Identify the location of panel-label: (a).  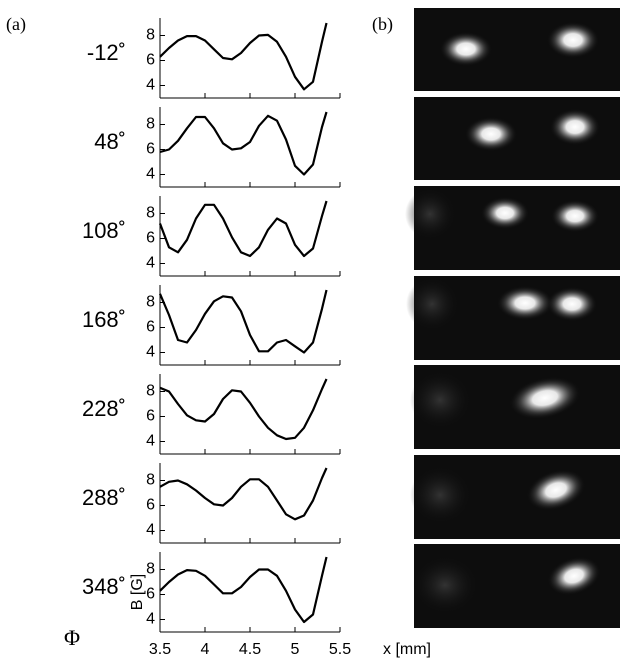
(16, 24).